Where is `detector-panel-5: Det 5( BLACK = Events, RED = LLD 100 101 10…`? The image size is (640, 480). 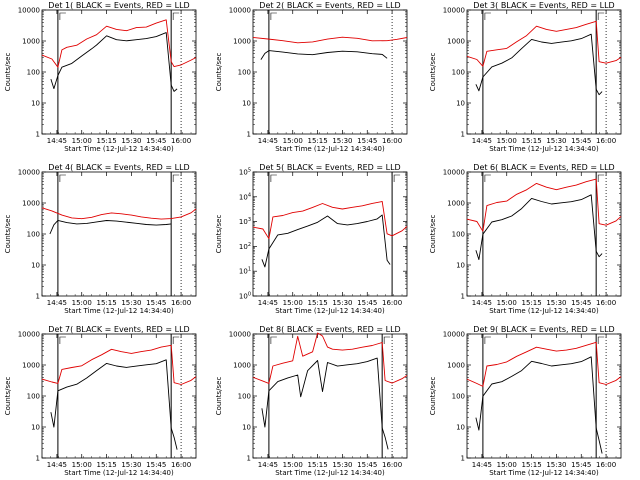
detector-panel-5: Det 5( BLACK = Events, RED = LLD 100 101 10… is located at coordinates (311, 239).